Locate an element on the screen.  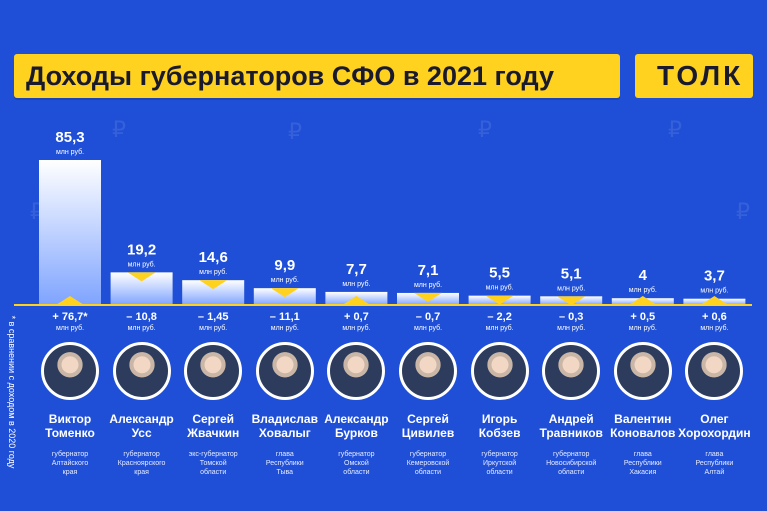
role-line: Иркутской is located at coordinates (500, 463).